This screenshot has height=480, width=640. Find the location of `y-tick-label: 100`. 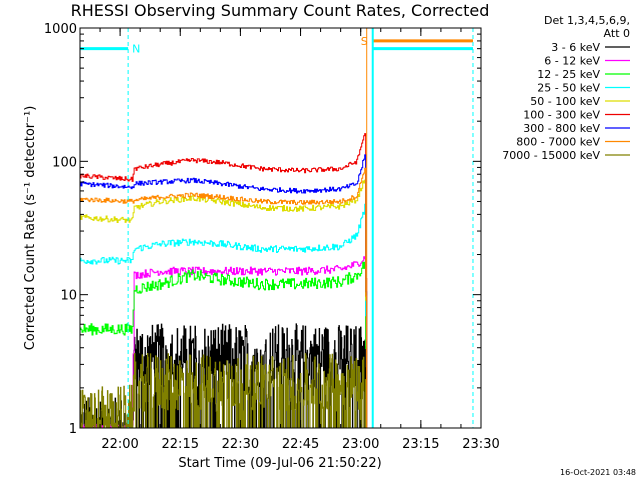

y-tick-label: 100 is located at coordinates (64, 162).